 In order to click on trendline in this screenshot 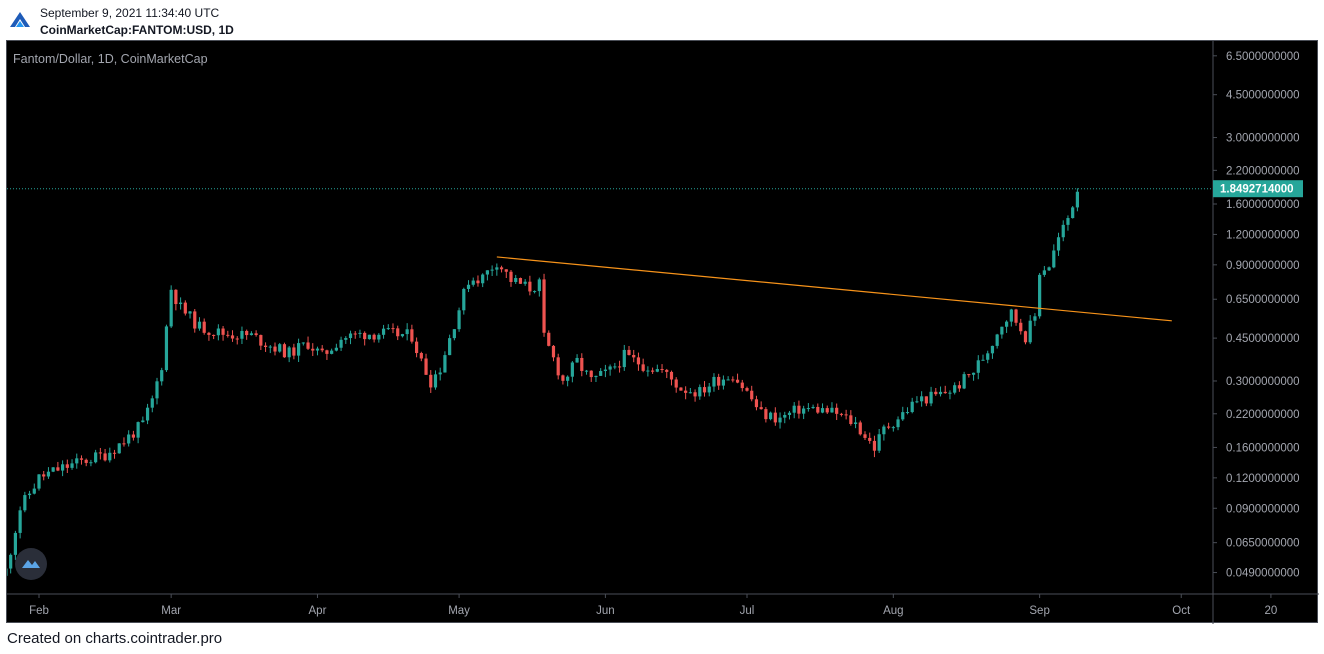, I will do `click(834, 289)`.